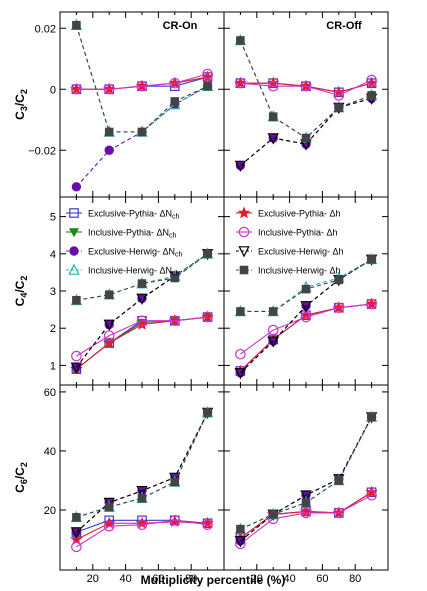 This screenshot has height=591, width=427. Describe the element at coordinates (21, 104) in the screenshot. I see `y-axis-label-row-1: C3/C2` at that location.